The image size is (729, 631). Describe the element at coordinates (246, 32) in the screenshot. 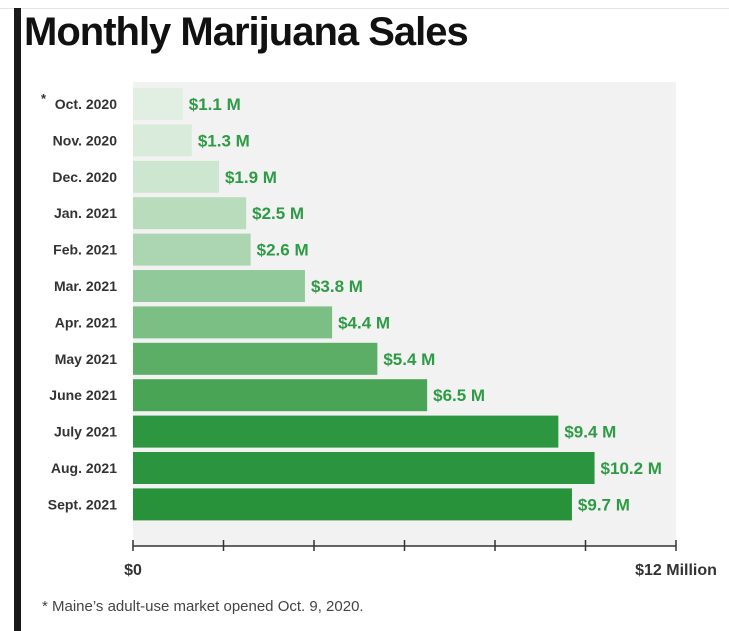

I see `chart-title: Monthly Marijuana Sales` at that location.